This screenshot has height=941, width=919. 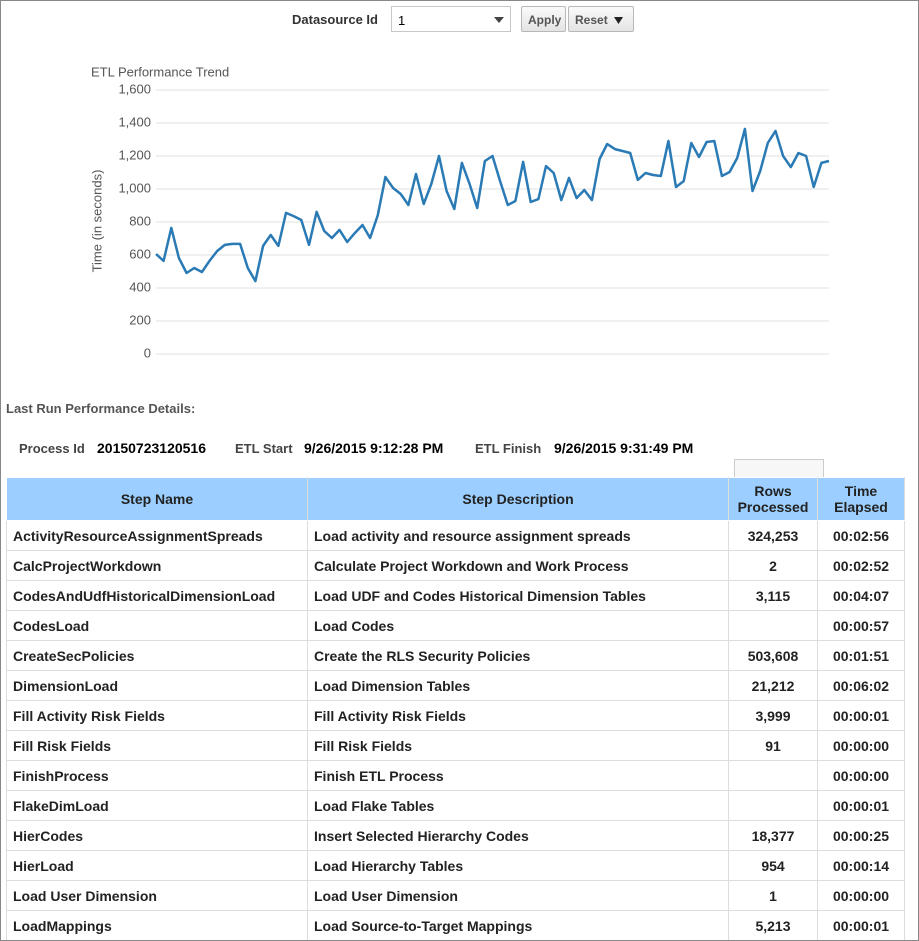 What do you see at coordinates (773, 835) in the screenshot?
I see `table-cell: 18,377` at bounding box center [773, 835].